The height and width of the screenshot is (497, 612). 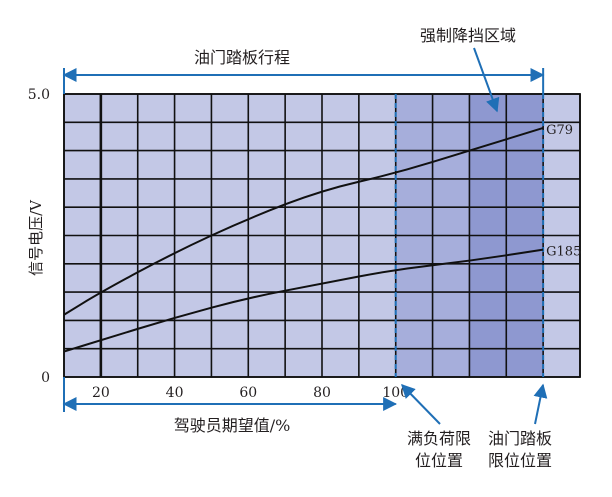 I want to click on x-axis-label: 驾驶员期望值/%, so click(x=232, y=425).